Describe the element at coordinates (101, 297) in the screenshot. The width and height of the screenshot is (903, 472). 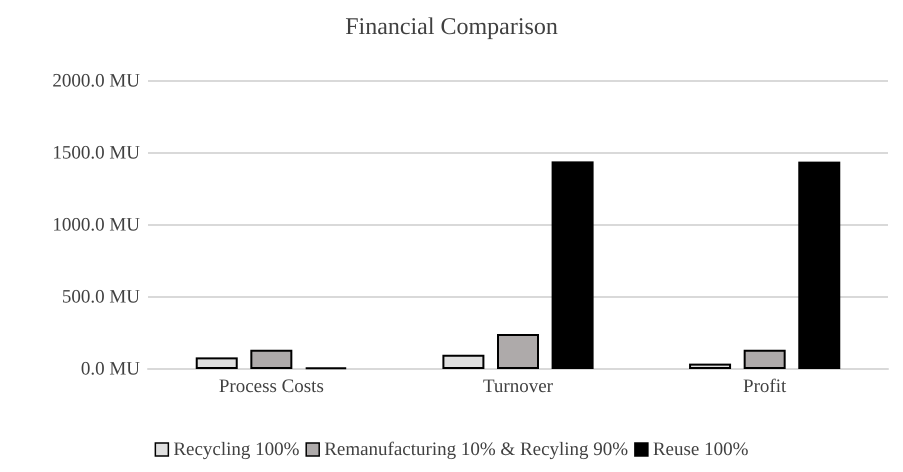
I see `y-tick-label: 500.0 MU` at that location.